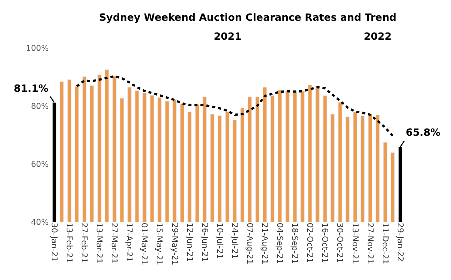 The height and width of the screenshot is (280, 451). I want to click on x-tick-label: 04-Sep-21, so click(280, 243).